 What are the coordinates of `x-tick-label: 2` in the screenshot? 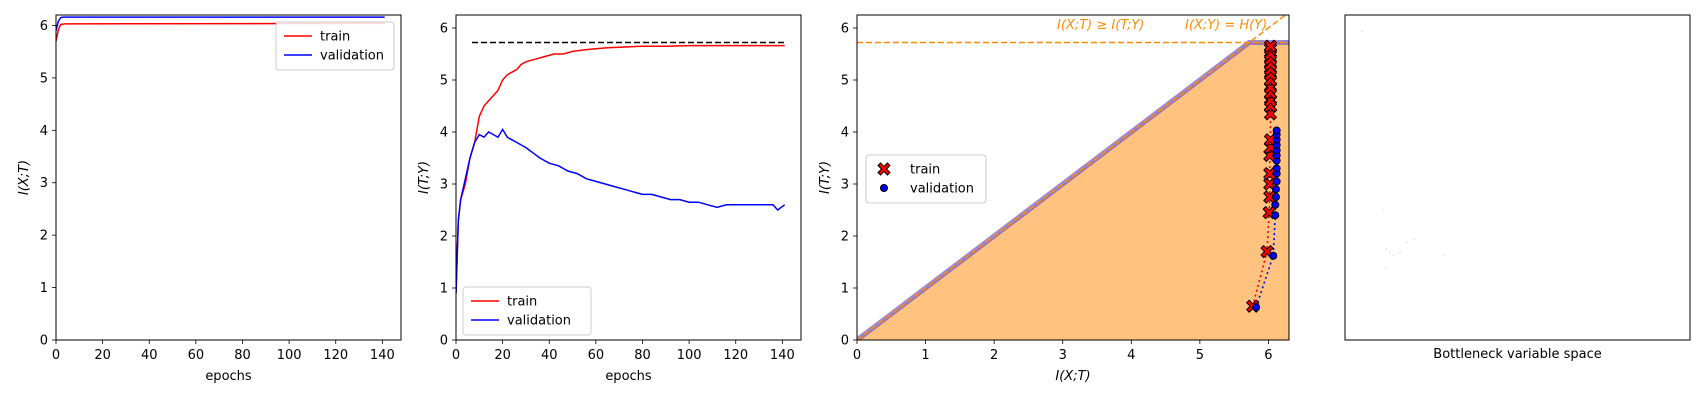 It's located at (994, 355).